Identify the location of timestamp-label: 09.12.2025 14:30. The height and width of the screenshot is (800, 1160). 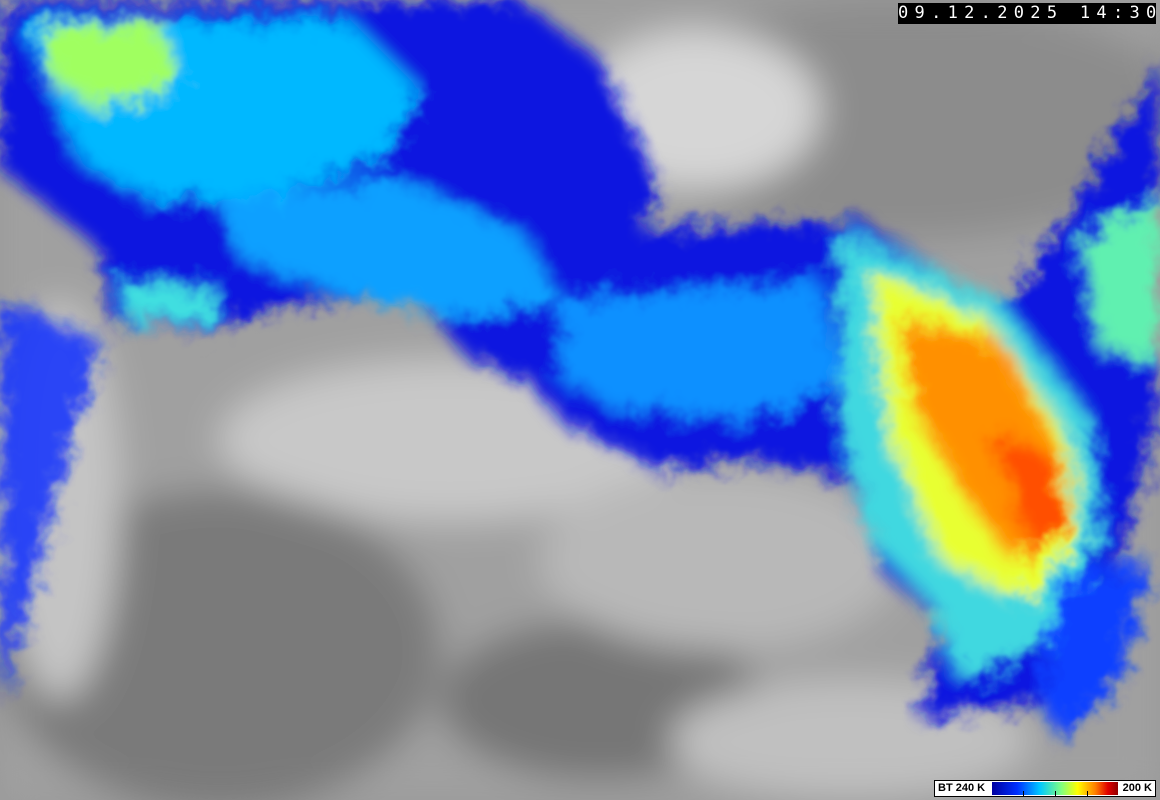
(1029, 13).